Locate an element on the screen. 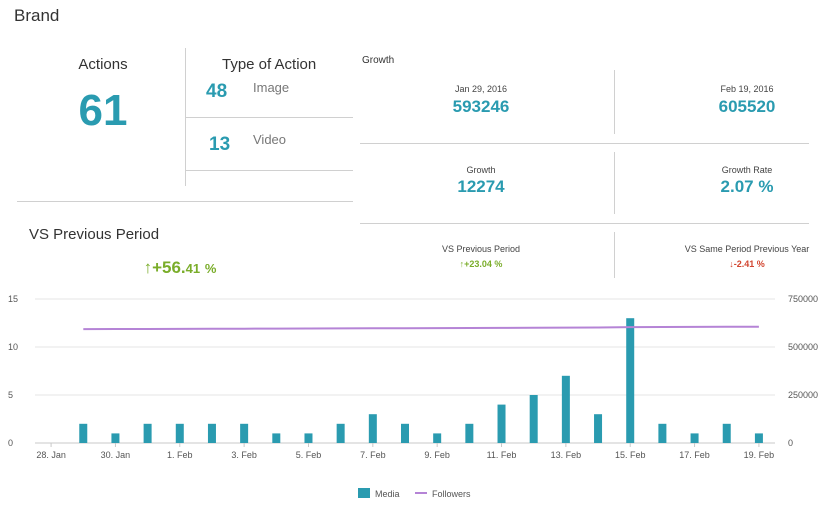  y-right-tick-label: 750000 is located at coordinates (803, 299).